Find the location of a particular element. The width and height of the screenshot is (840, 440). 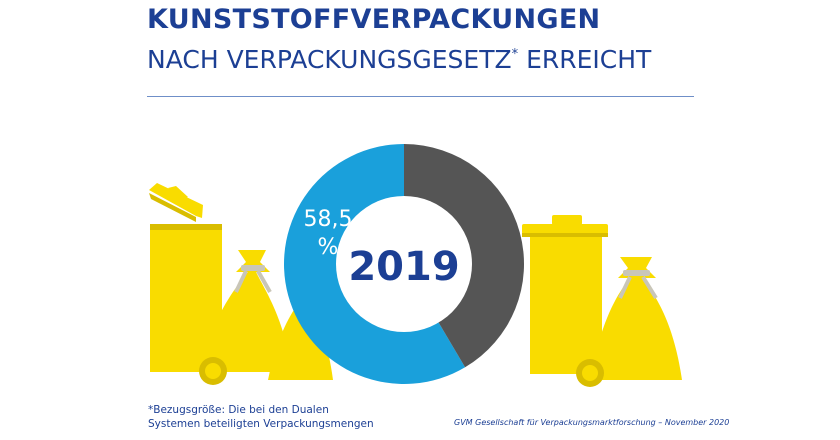

tied-yellow-bag-icon is located at coordinates (246, 311).